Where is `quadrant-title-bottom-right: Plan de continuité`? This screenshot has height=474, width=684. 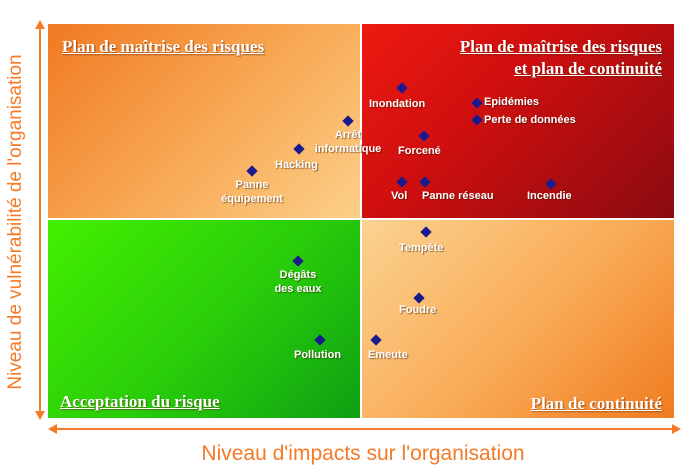 quadrant-title-bottom-right: Plan de continuité is located at coordinates (596, 403).